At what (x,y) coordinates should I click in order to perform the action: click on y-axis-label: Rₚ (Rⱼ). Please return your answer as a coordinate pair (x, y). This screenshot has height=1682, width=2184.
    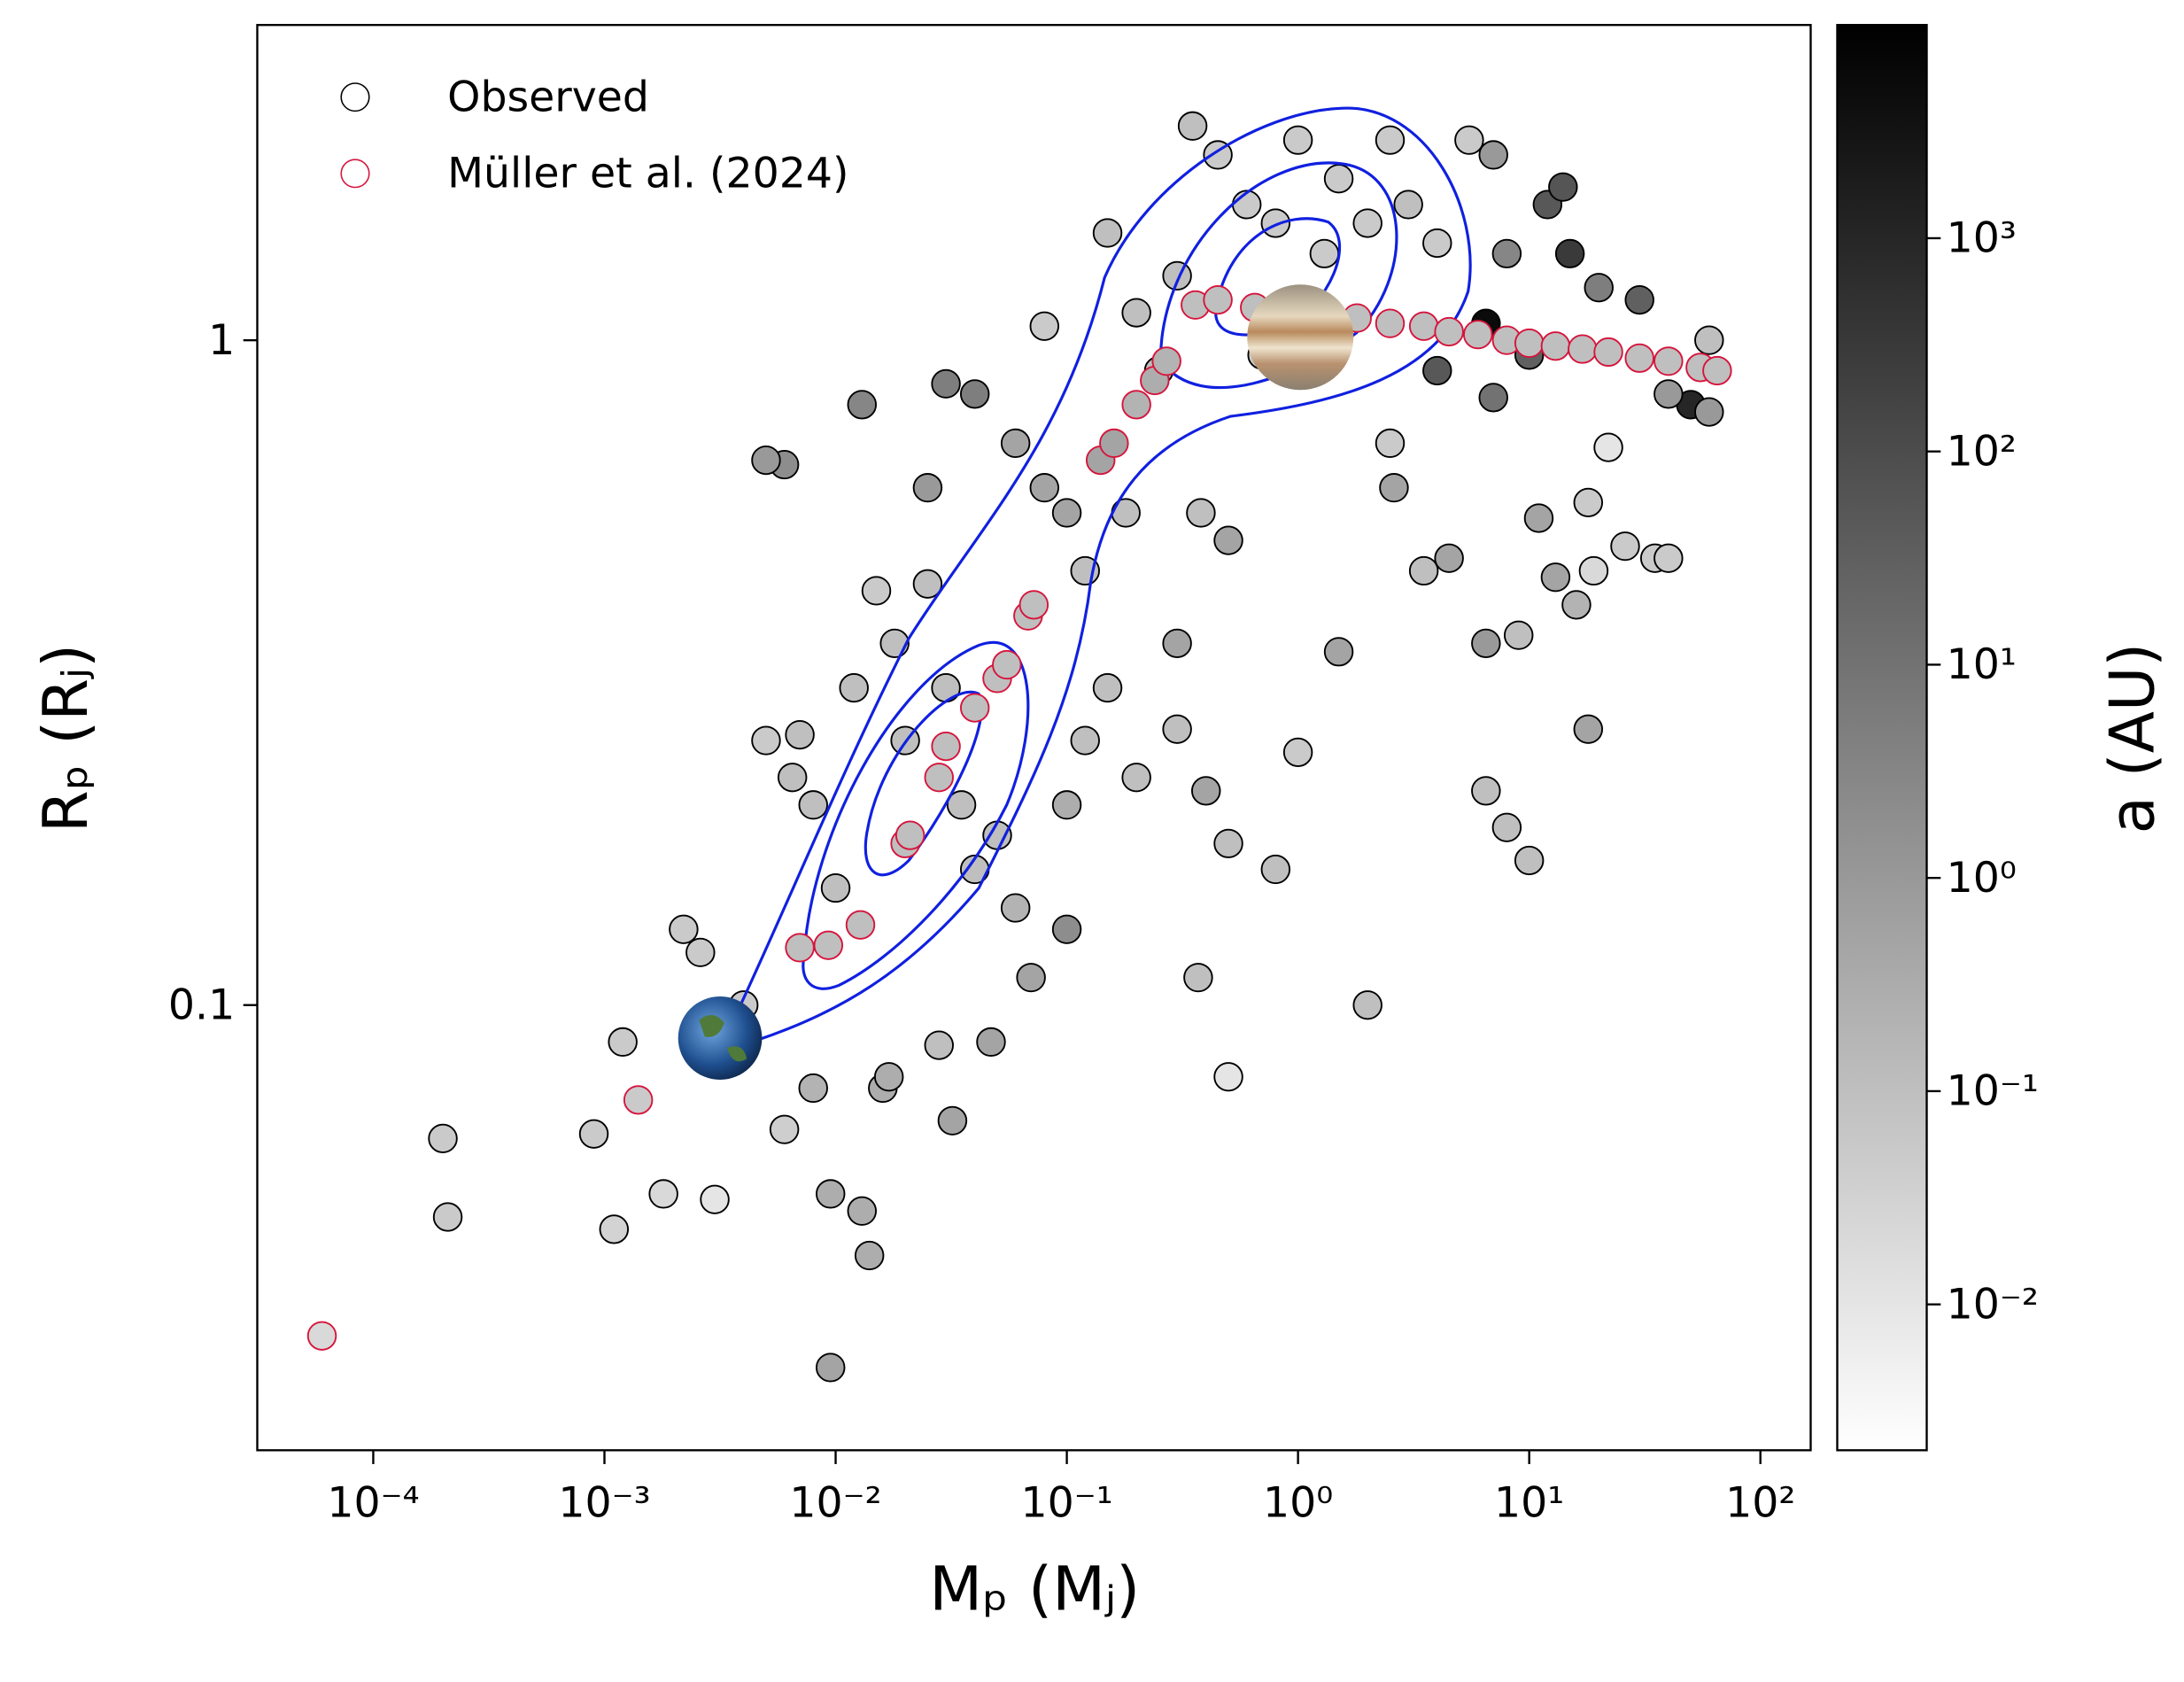
    Looking at the image, I should click on (66, 738).